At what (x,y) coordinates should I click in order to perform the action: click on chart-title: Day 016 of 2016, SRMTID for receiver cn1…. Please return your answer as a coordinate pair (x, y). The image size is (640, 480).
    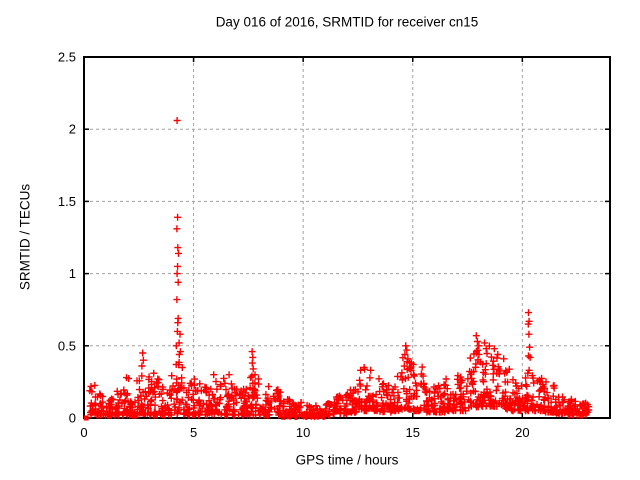
    Looking at the image, I should click on (347, 22).